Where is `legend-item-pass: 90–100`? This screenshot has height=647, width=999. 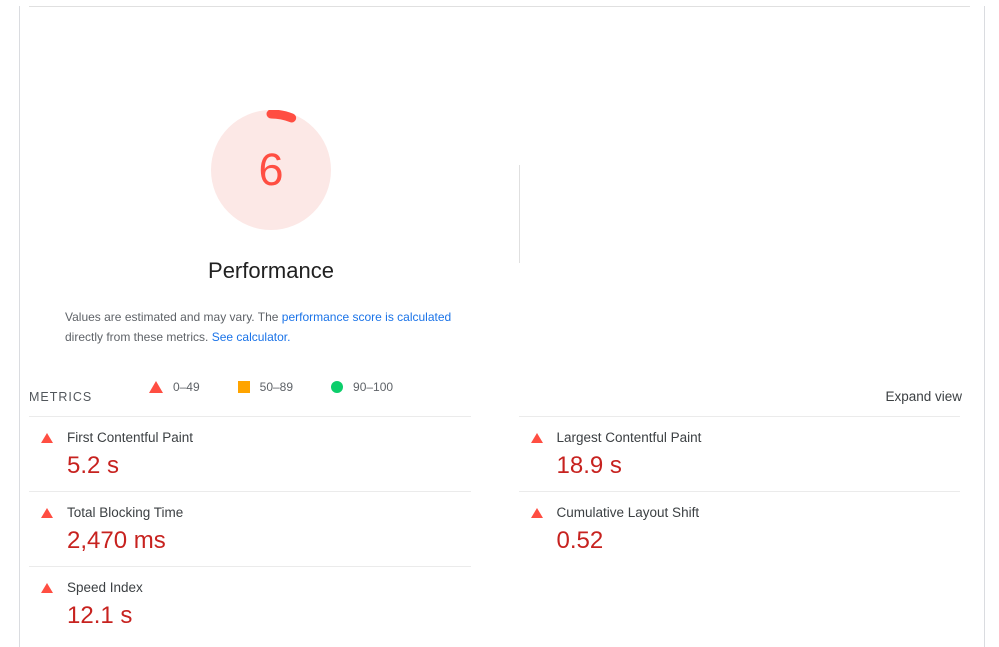
legend-item-pass: 90–100 is located at coordinates (362, 387).